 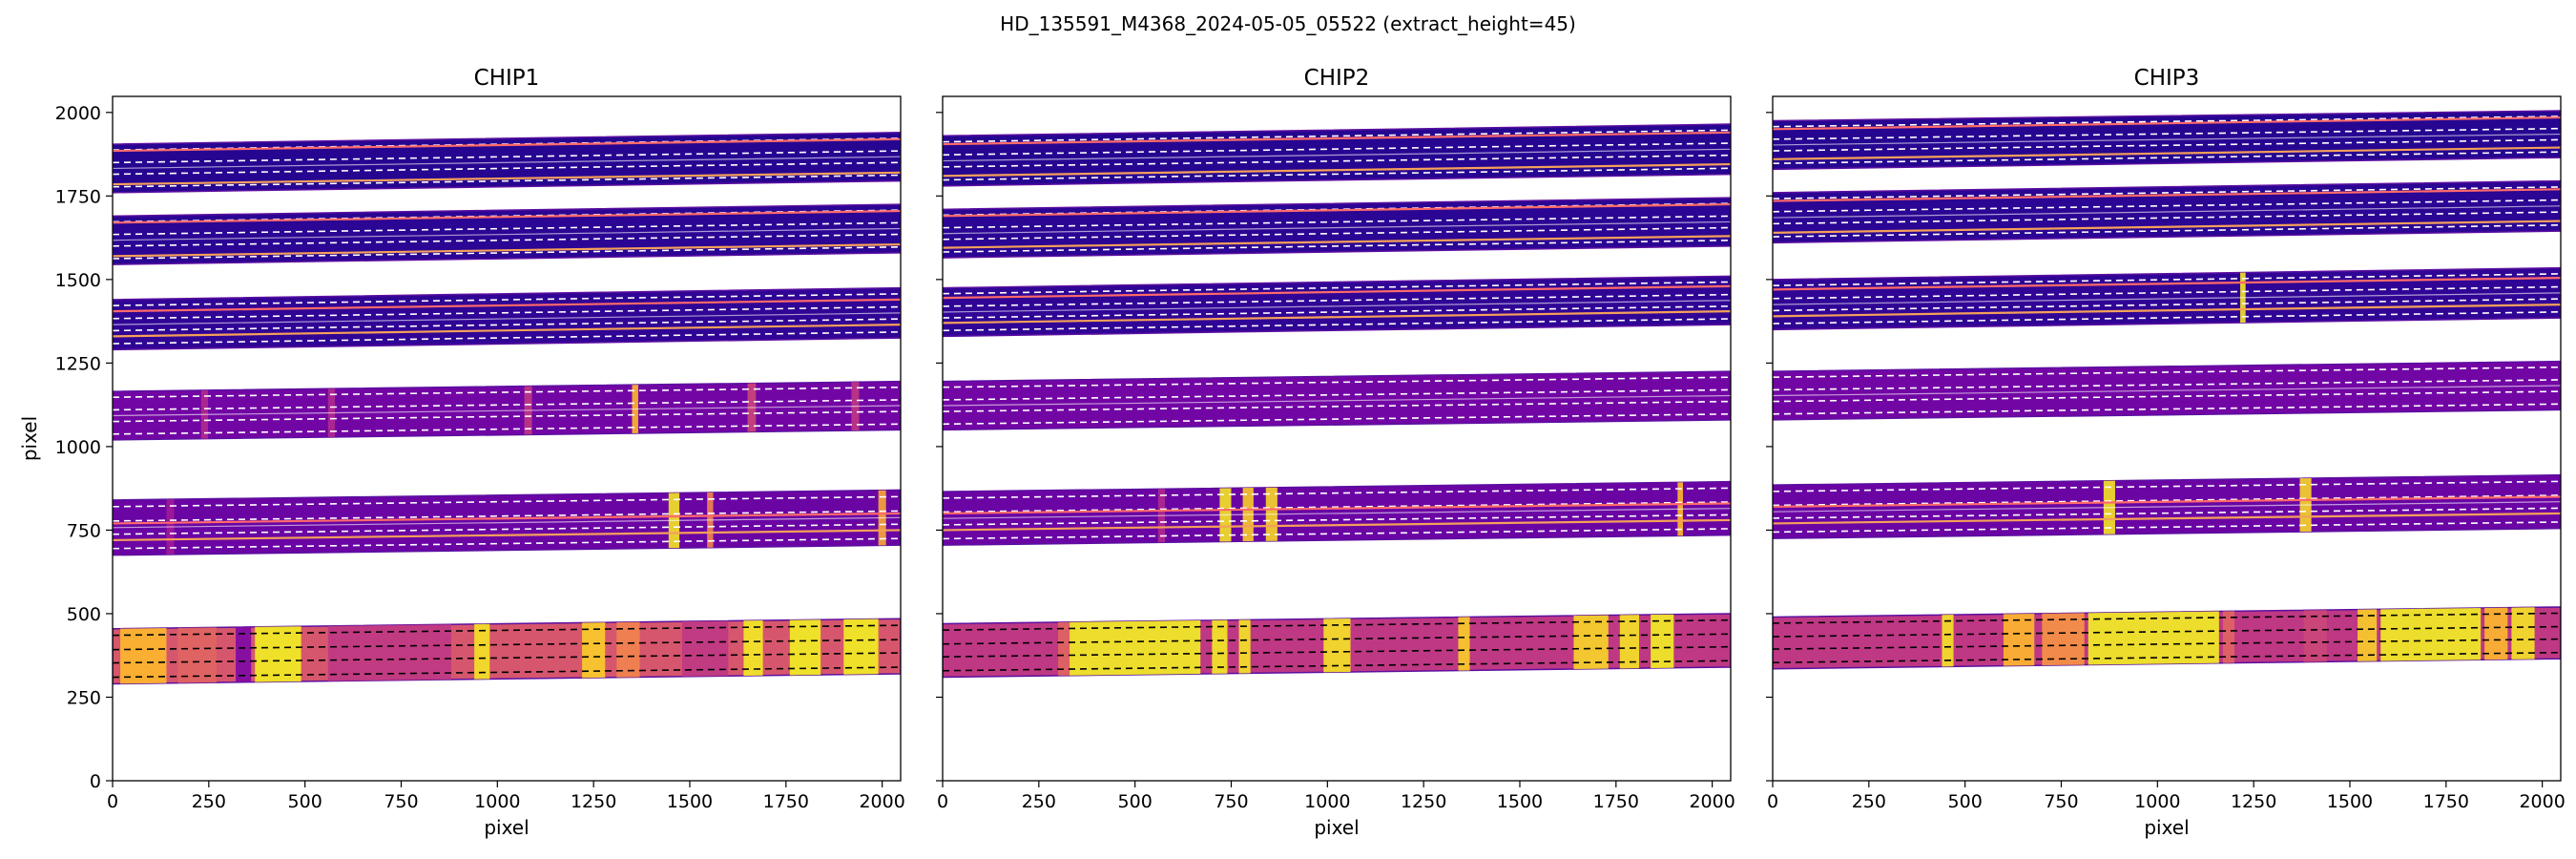 What do you see at coordinates (84, 697) in the screenshot?
I see `y-tick-label: 250` at bounding box center [84, 697].